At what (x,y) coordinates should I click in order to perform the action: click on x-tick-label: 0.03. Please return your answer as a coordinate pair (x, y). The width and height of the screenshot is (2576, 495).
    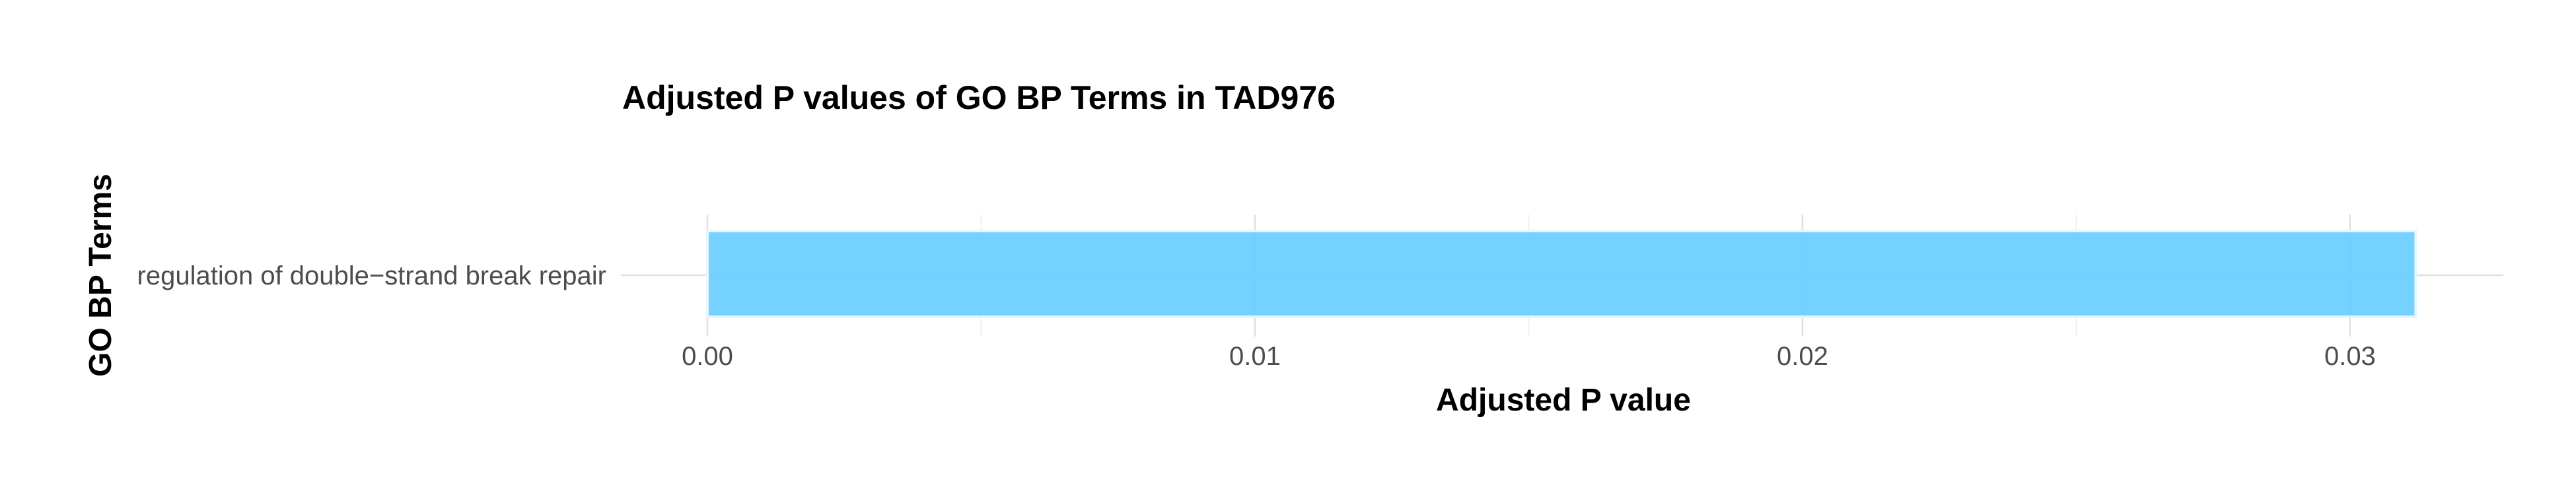
    Looking at the image, I should click on (2350, 356).